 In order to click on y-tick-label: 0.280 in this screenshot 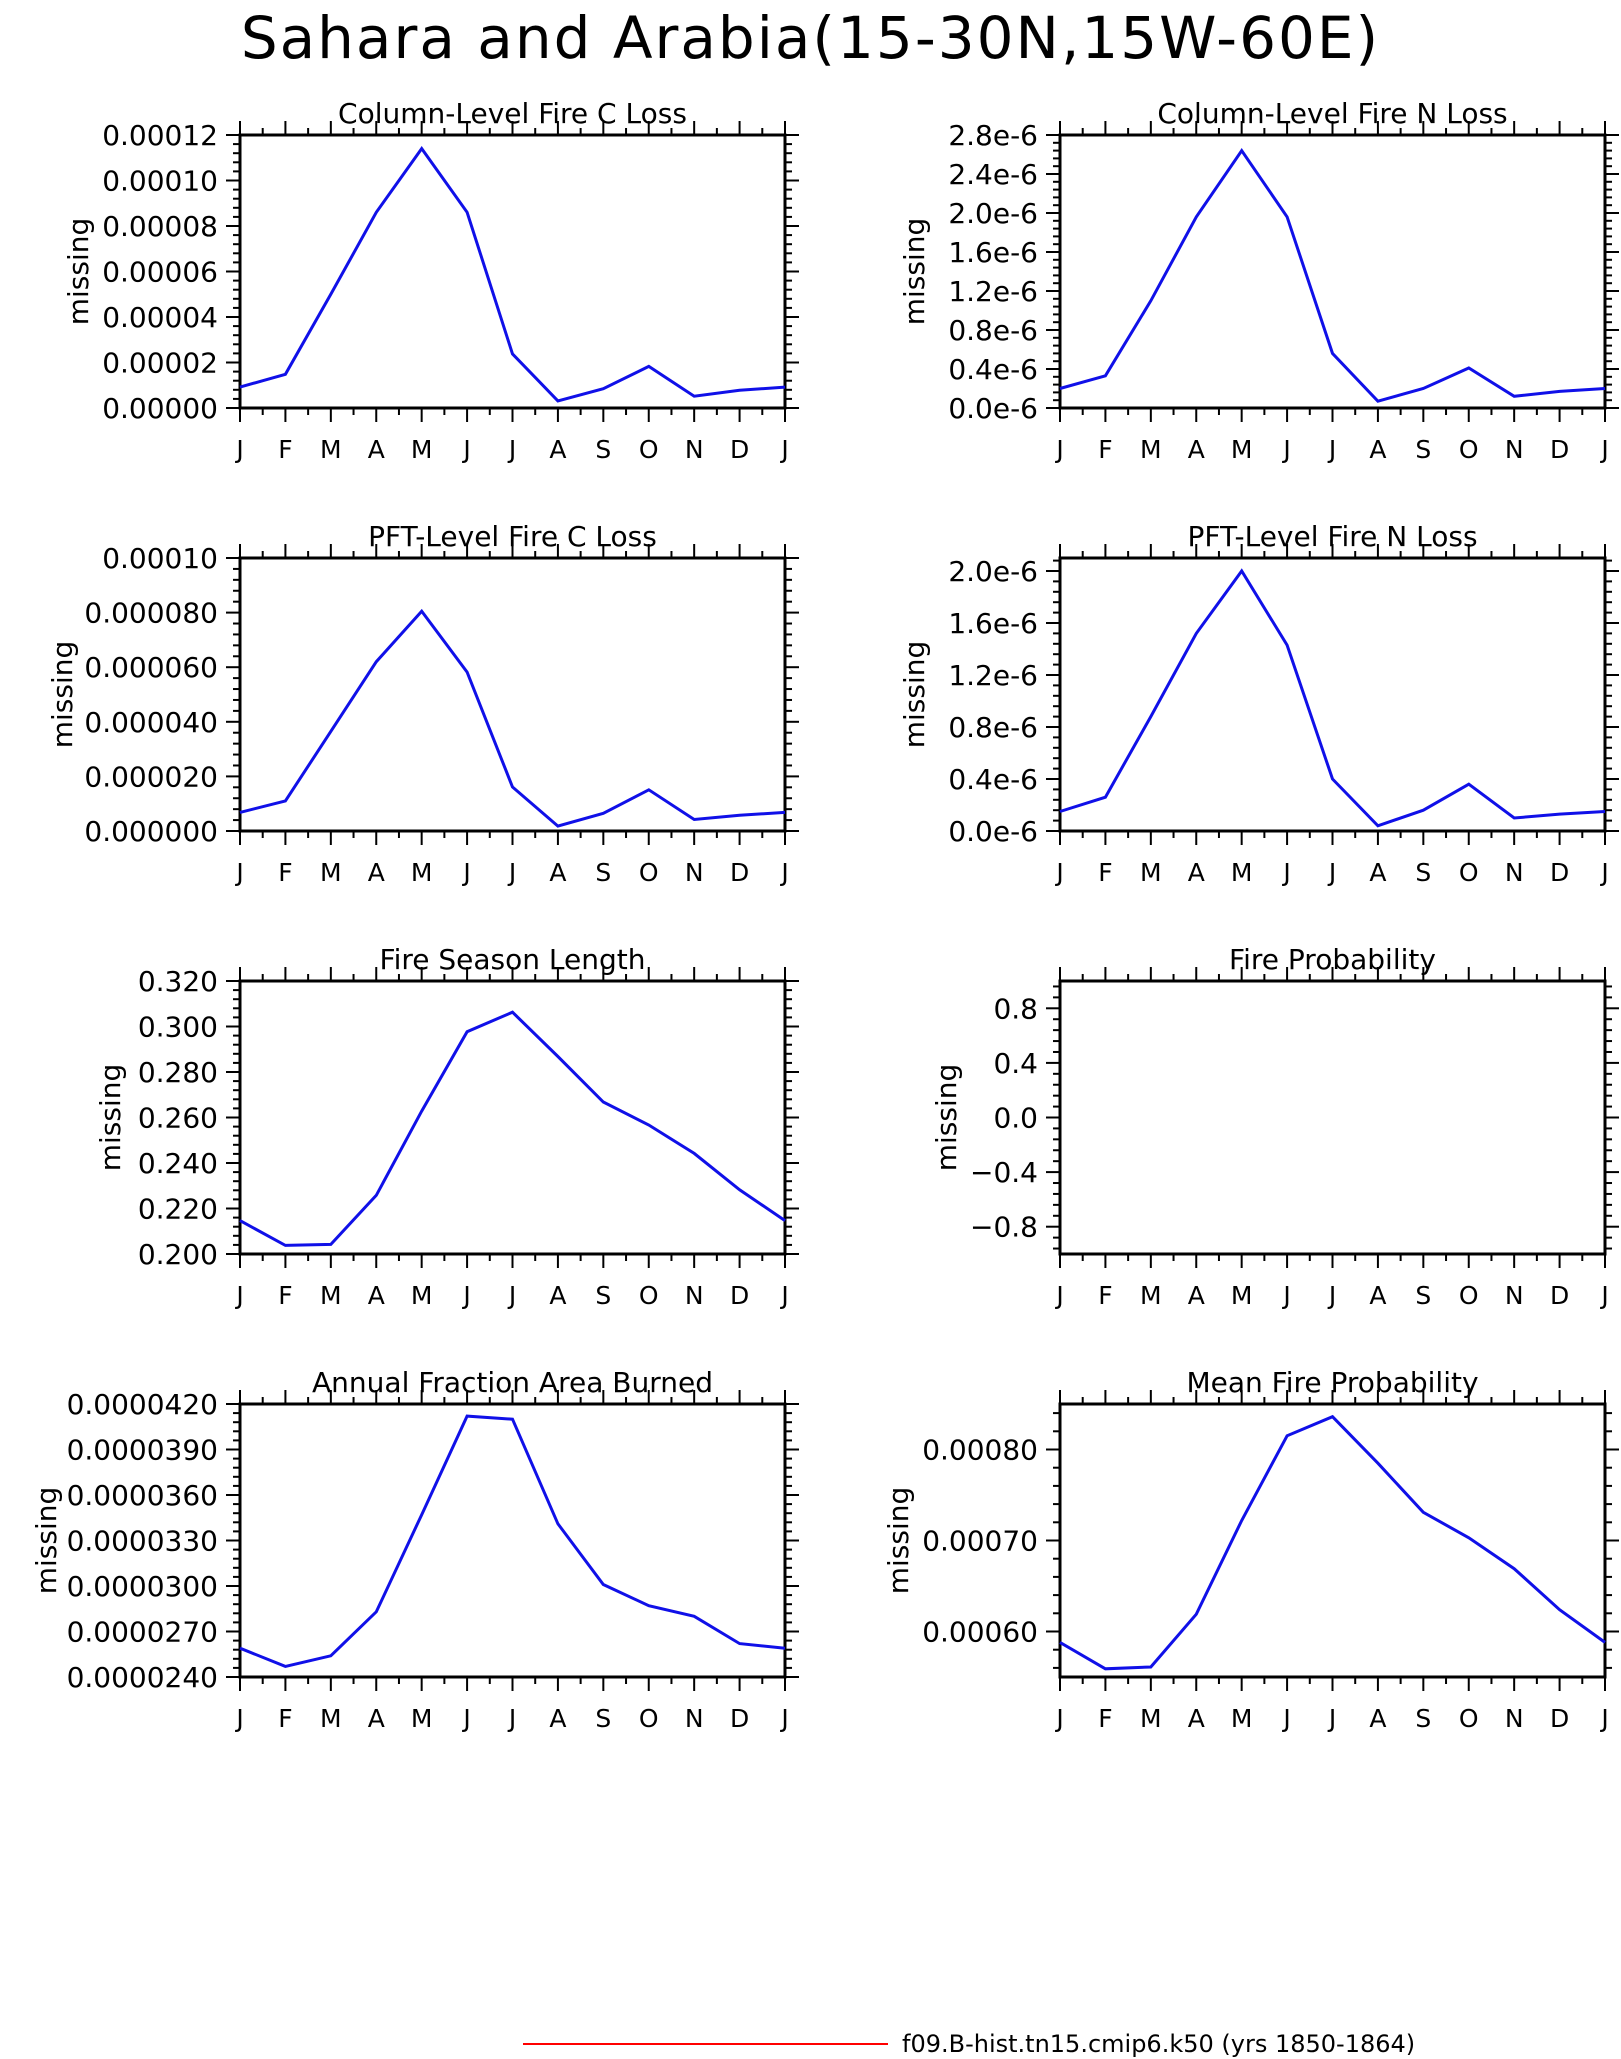, I will do `click(178, 1072)`.